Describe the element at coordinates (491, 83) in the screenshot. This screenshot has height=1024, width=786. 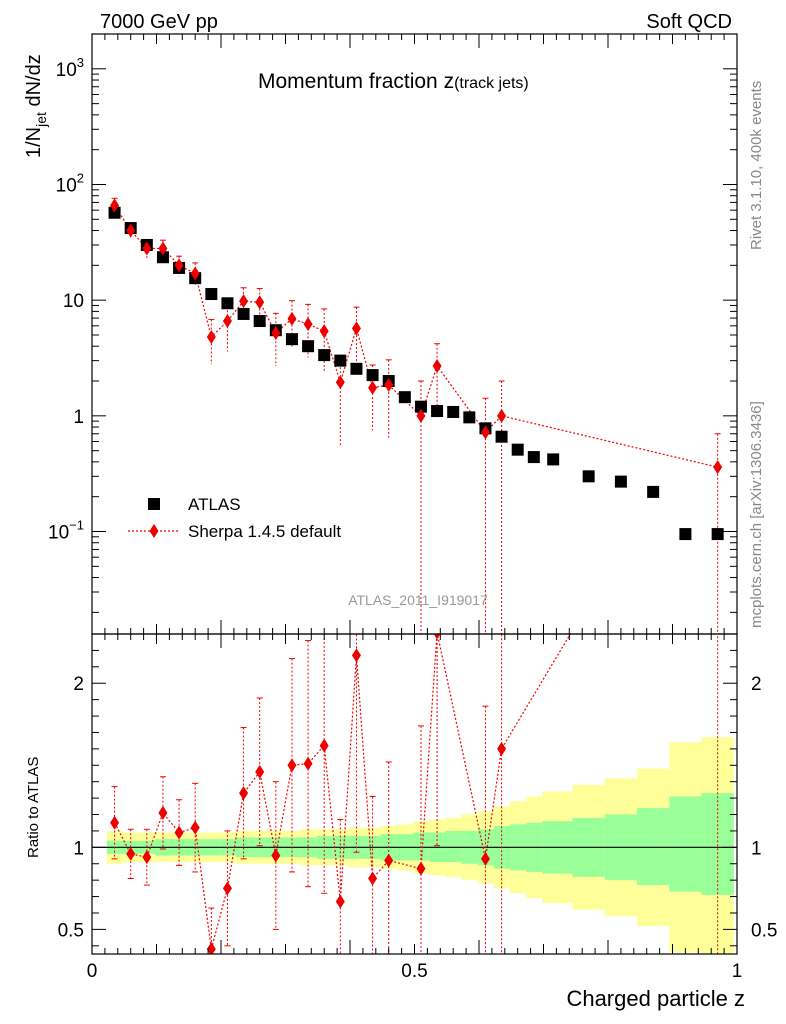
I see `plot-title-sub: (track jets)` at that location.